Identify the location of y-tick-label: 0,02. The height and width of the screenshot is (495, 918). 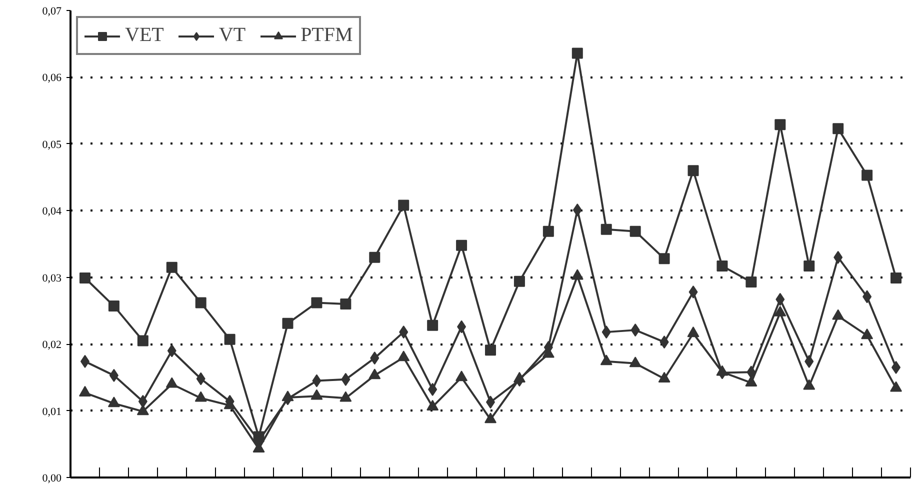
(52, 345).